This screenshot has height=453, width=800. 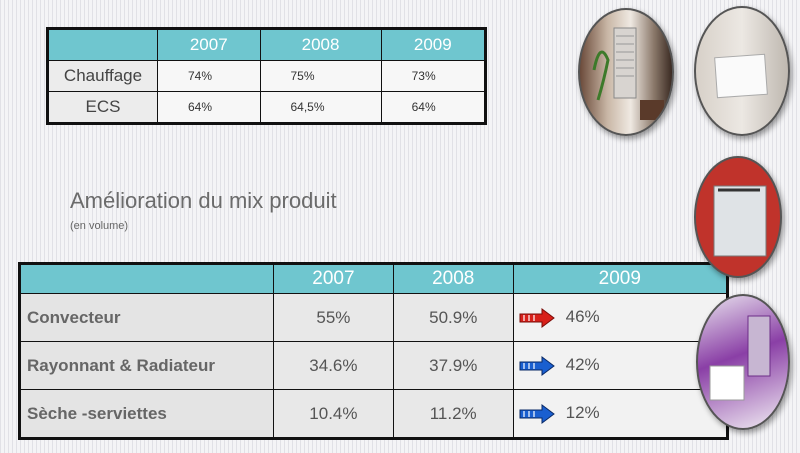 I want to click on cell-value-with-trend: 12%, so click(x=620, y=414).